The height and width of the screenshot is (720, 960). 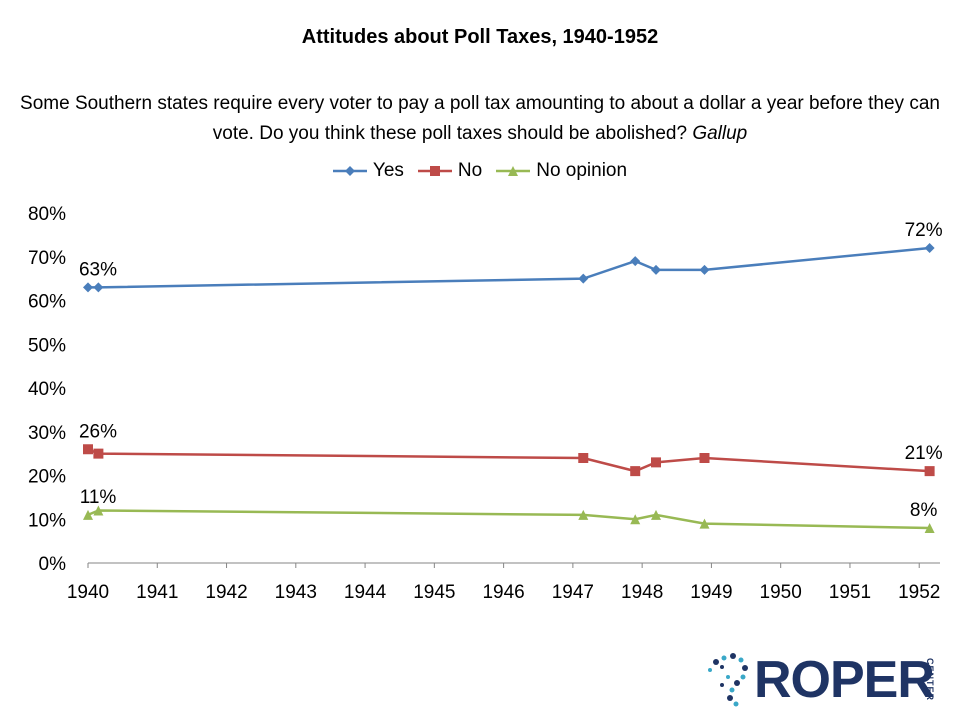 I want to click on y-tick-label: 50%, so click(x=47, y=345).